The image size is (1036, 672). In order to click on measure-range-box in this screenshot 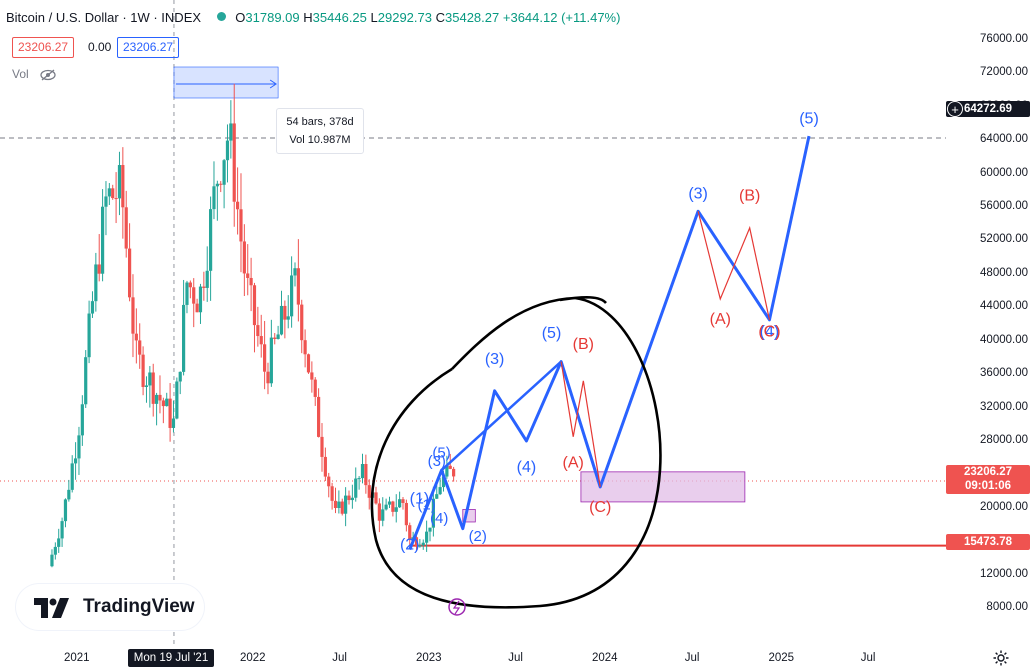, I will do `click(226, 82)`.